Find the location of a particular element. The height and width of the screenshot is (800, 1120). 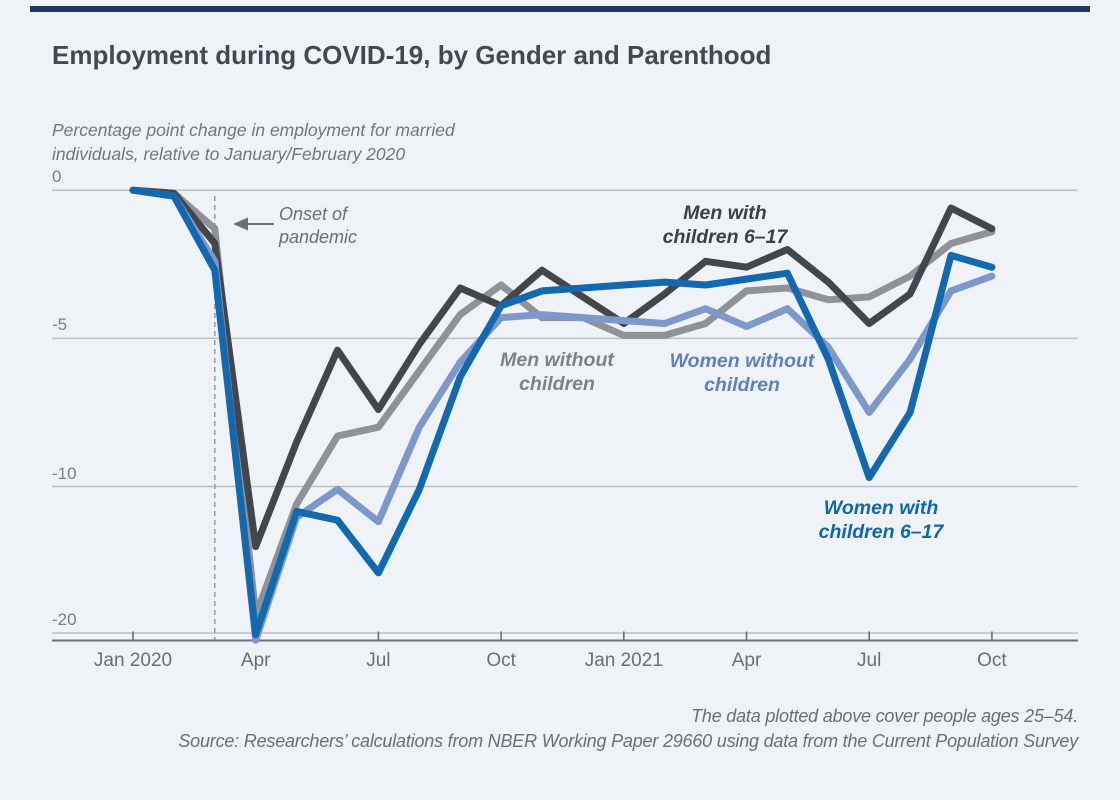

y-axis-tick-label: -20 is located at coordinates (64, 619).